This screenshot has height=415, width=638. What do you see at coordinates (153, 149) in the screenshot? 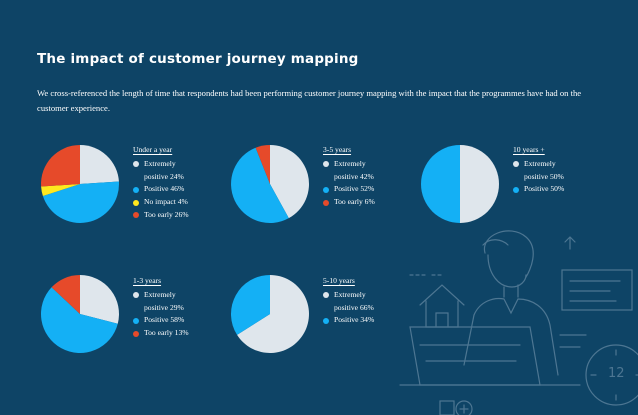
I see `chart-title: Under a year` at bounding box center [153, 149].